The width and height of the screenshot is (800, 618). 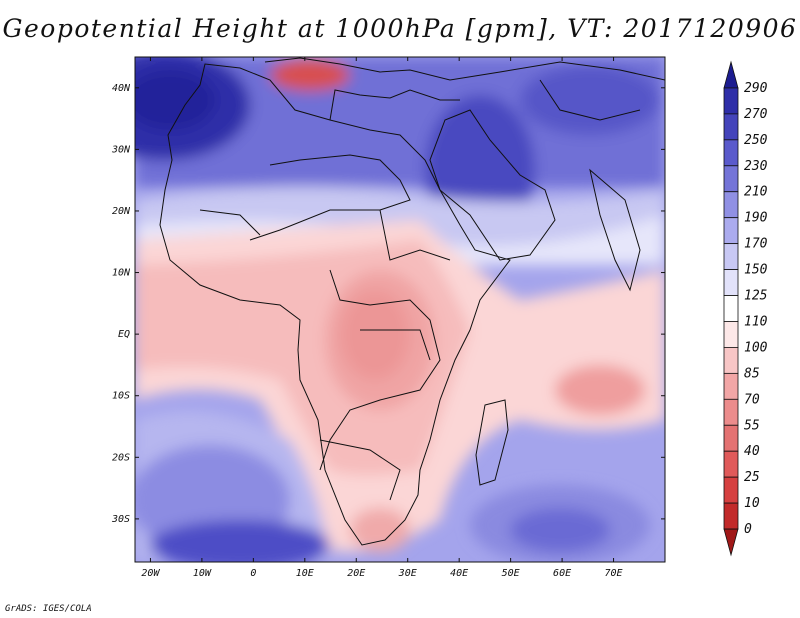 I want to click on colorbar-label: 190, so click(x=756, y=218).